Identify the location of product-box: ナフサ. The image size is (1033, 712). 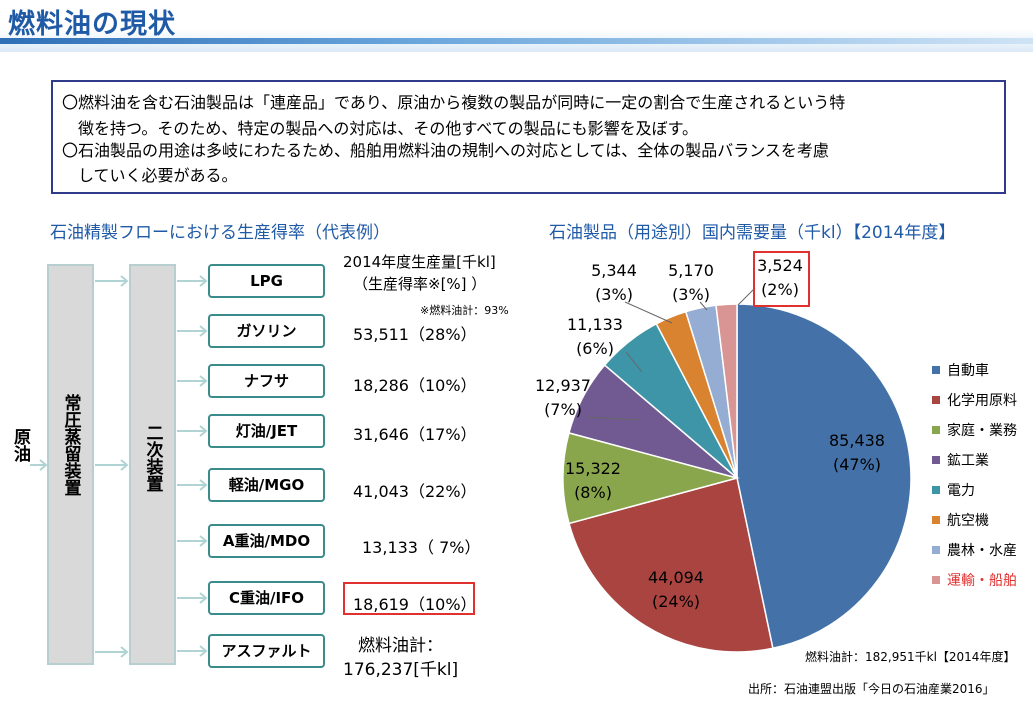
(266, 381).